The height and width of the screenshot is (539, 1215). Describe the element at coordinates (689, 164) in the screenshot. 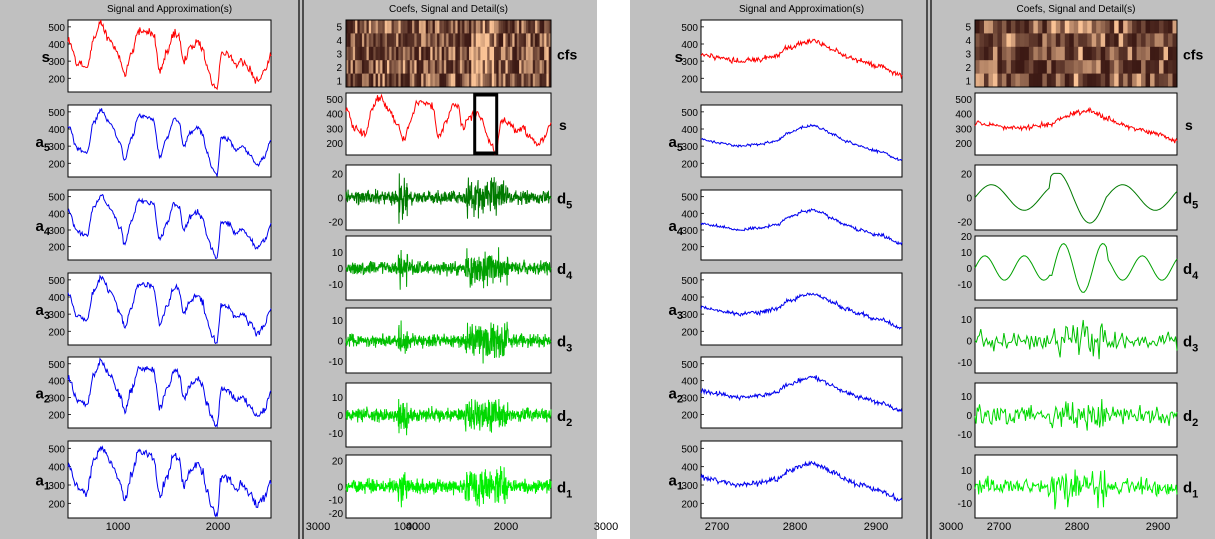

I see `y-tick-label: 200` at that location.